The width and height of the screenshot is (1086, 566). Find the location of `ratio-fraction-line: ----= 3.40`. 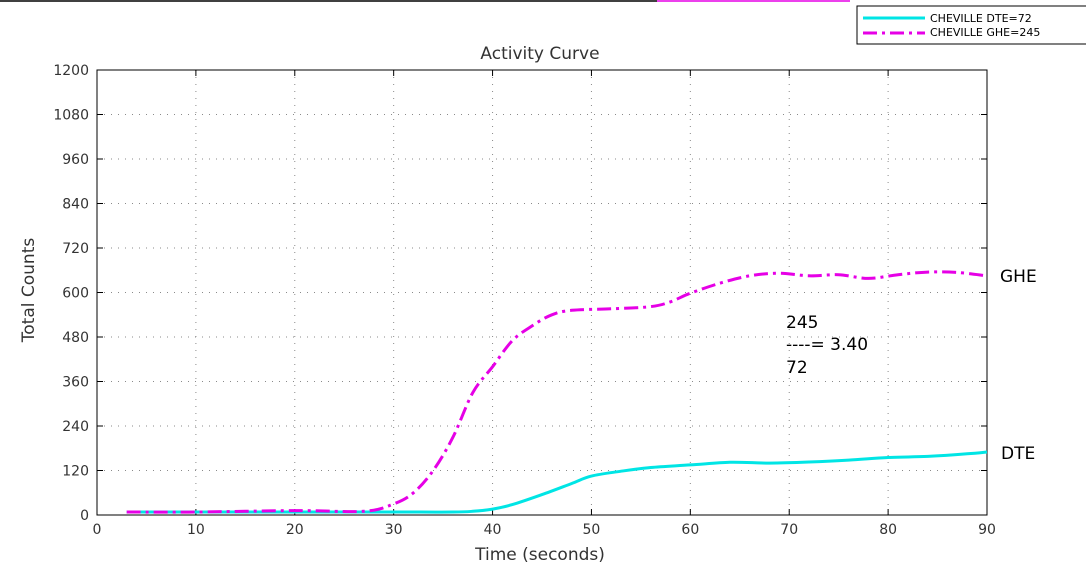

ratio-fraction-line: ----= 3.40 is located at coordinates (827, 345).